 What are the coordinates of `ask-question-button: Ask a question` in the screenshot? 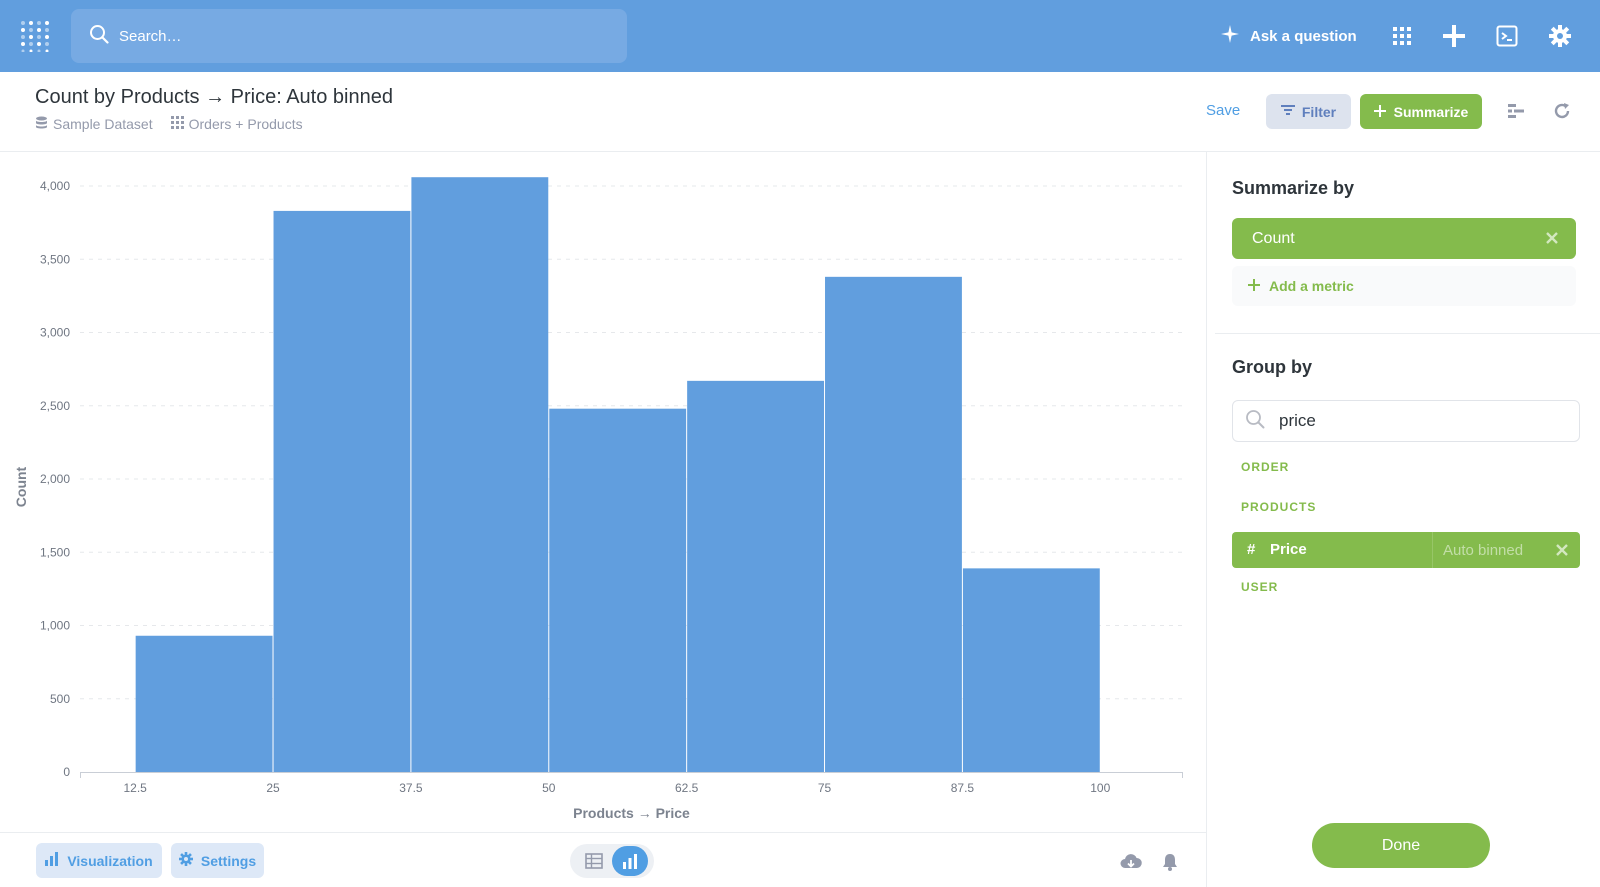 It's located at (1288, 36).